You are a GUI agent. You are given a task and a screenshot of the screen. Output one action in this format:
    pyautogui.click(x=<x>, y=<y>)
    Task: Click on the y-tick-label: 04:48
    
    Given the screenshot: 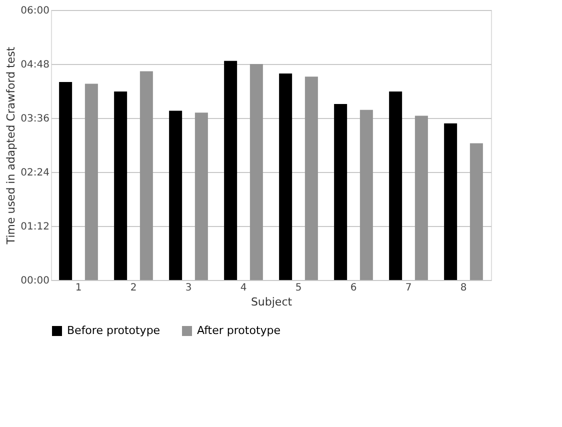 What is the action you would take?
    pyautogui.click(x=35, y=65)
    